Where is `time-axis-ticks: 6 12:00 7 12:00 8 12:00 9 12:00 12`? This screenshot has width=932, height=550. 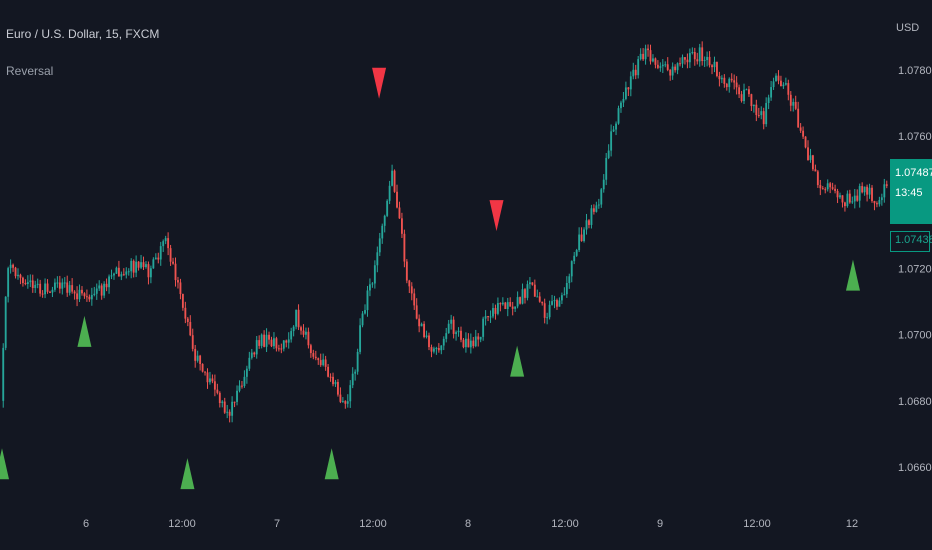 time-axis-ticks: 6 12:00 7 12:00 8 12:00 9 12:00 12 is located at coordinates (470, 524).